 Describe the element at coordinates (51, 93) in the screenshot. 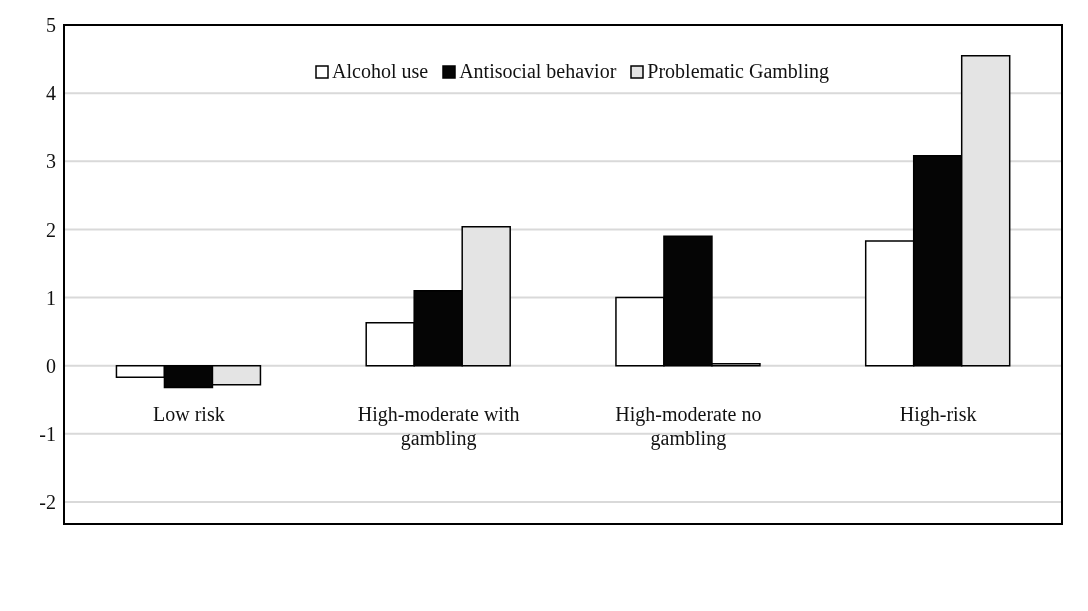

I see `y-tick-label: 4` at that location.